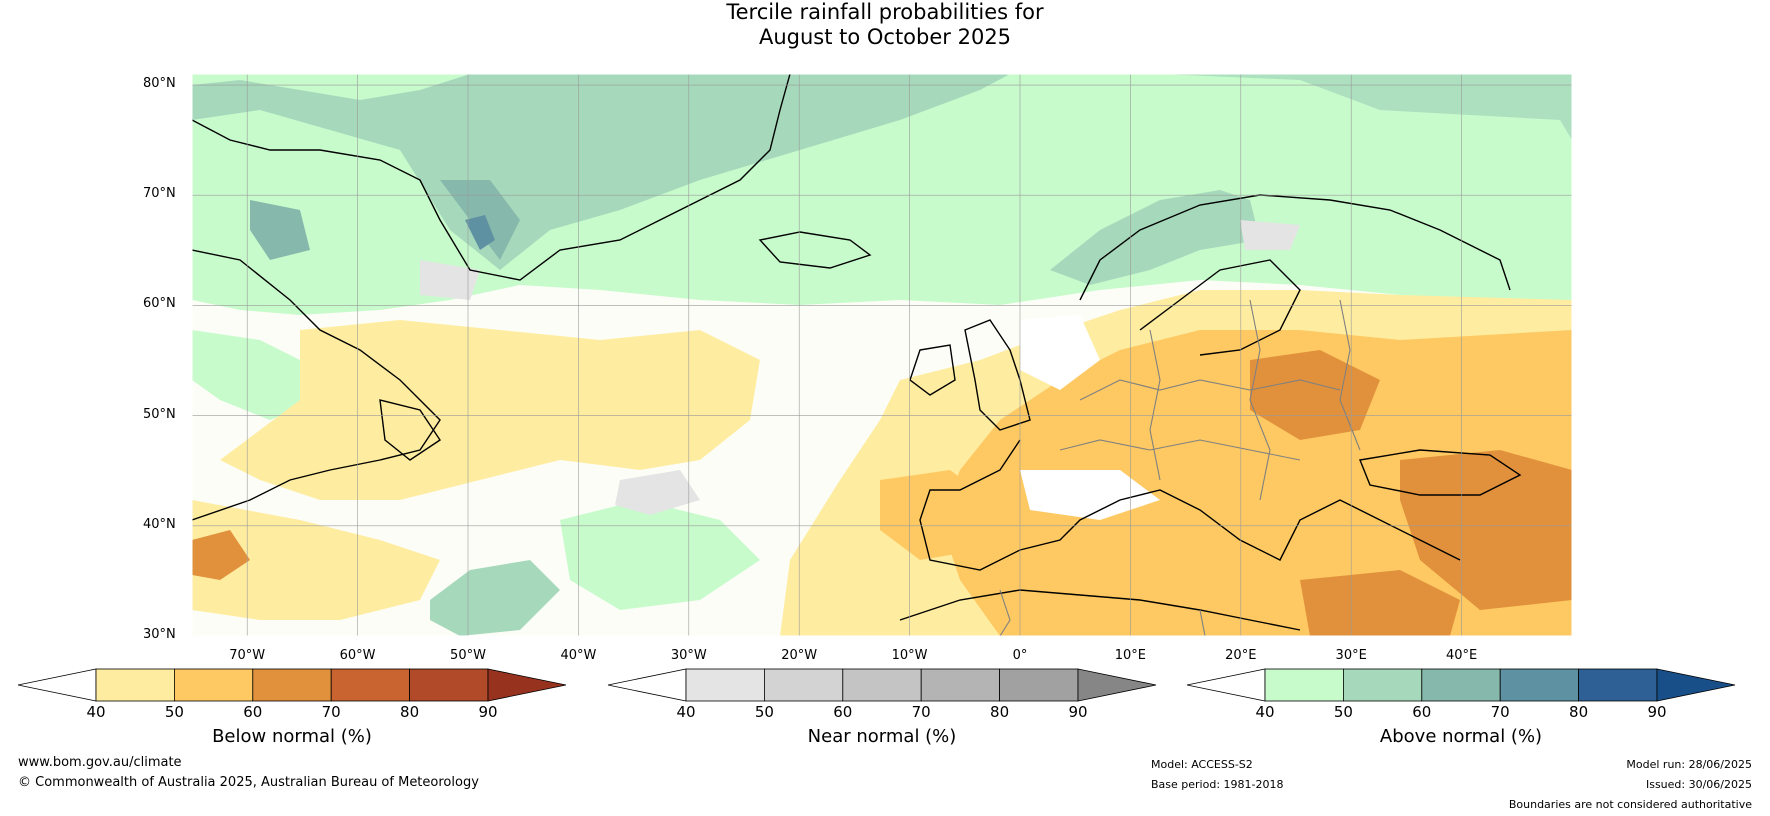 This screenshot has height=816, width=1770. What do you see at coordinates (660, 555) in the screenshot?
I see `above-normal-patch-mid-atlantic` at bounding box center [660, 555].